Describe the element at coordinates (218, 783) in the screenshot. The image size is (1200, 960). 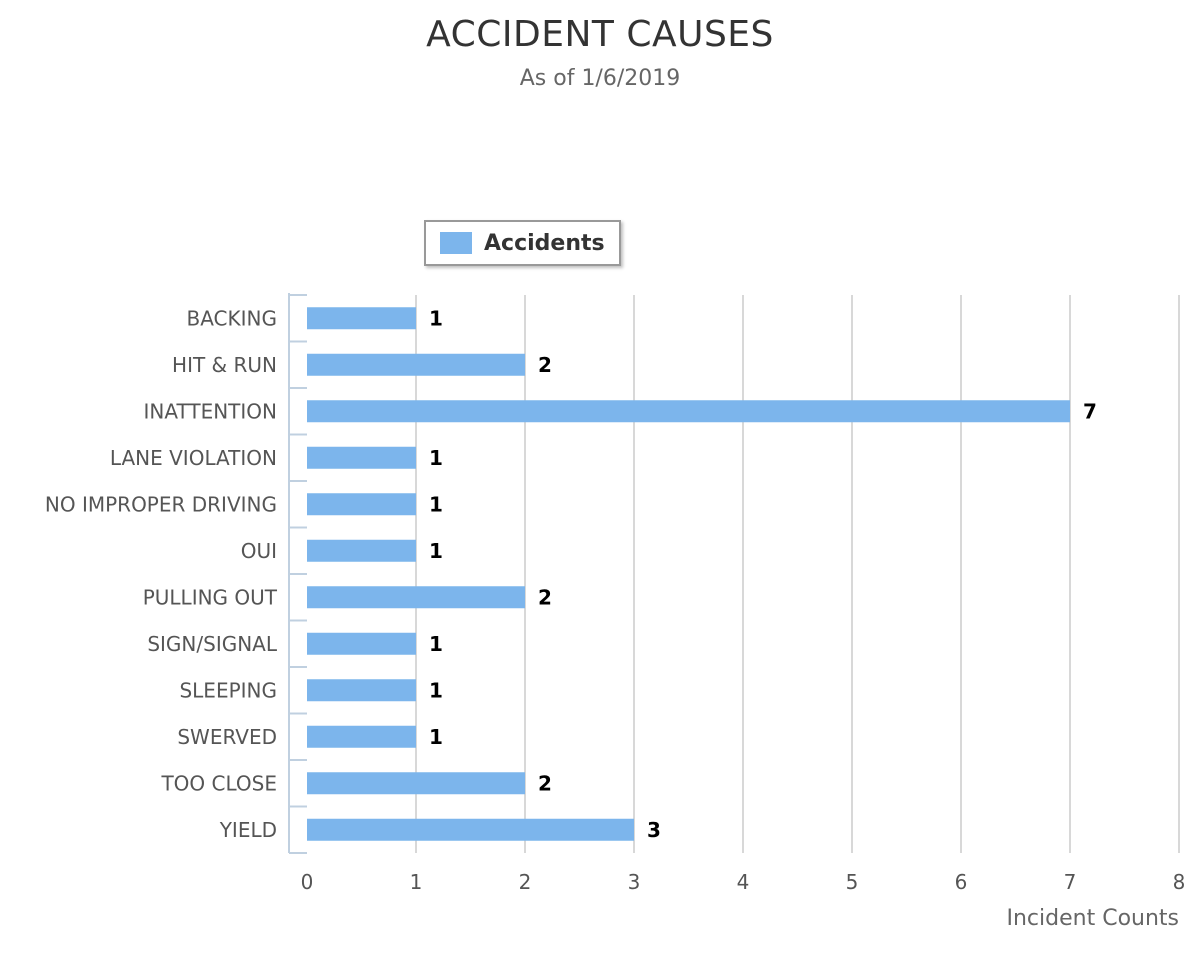
I see `category-label: TOO CLOSE` at that location.